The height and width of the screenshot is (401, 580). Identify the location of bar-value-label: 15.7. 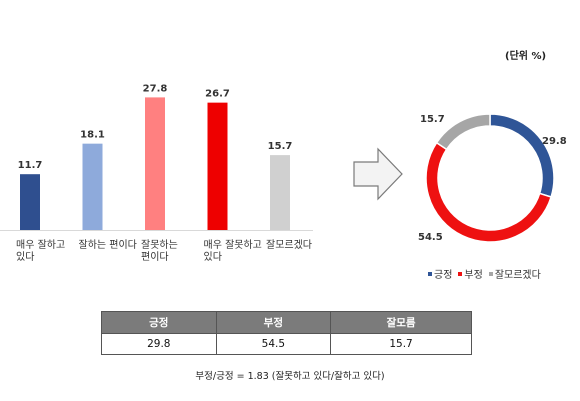
(280, 146).